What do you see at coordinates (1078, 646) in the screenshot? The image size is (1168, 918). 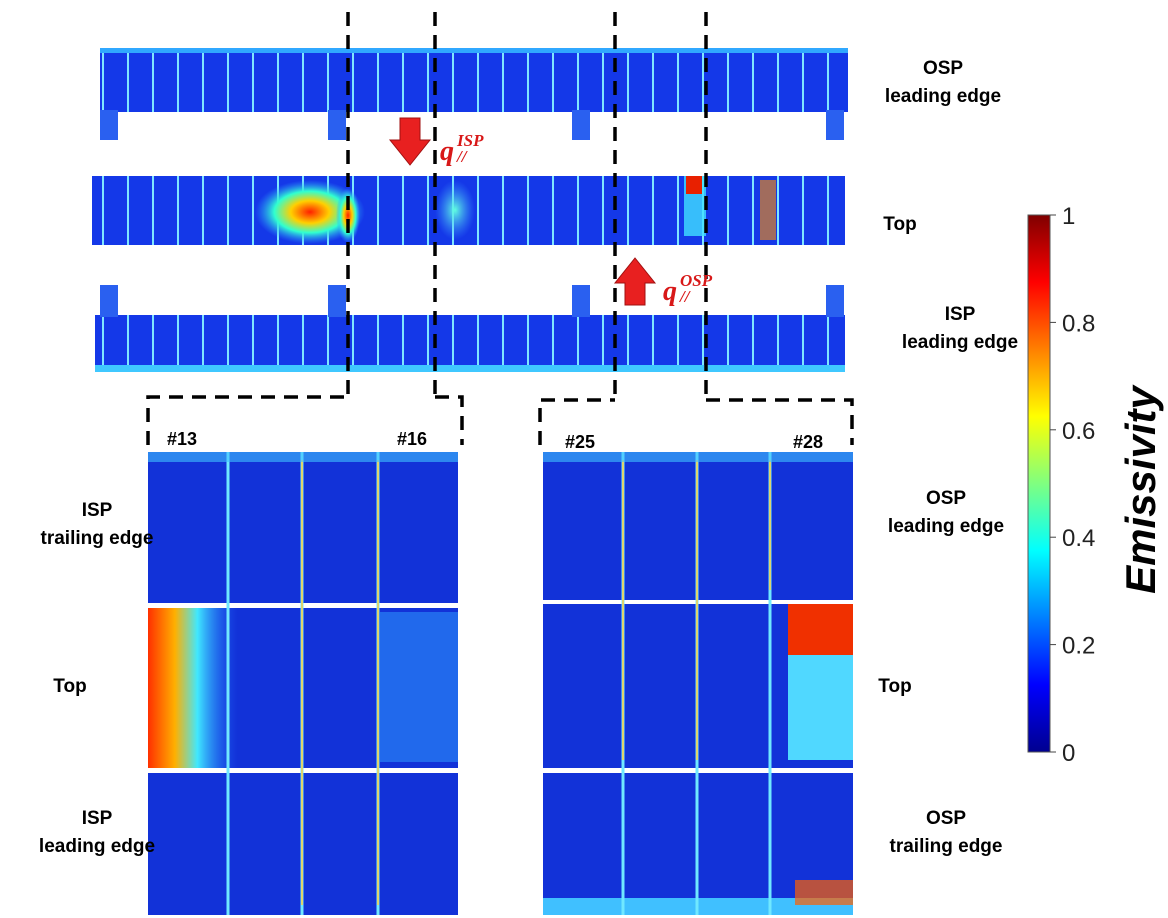 I see `colorbar-tick-label: 0.2` at bounding box center [1078, 646].